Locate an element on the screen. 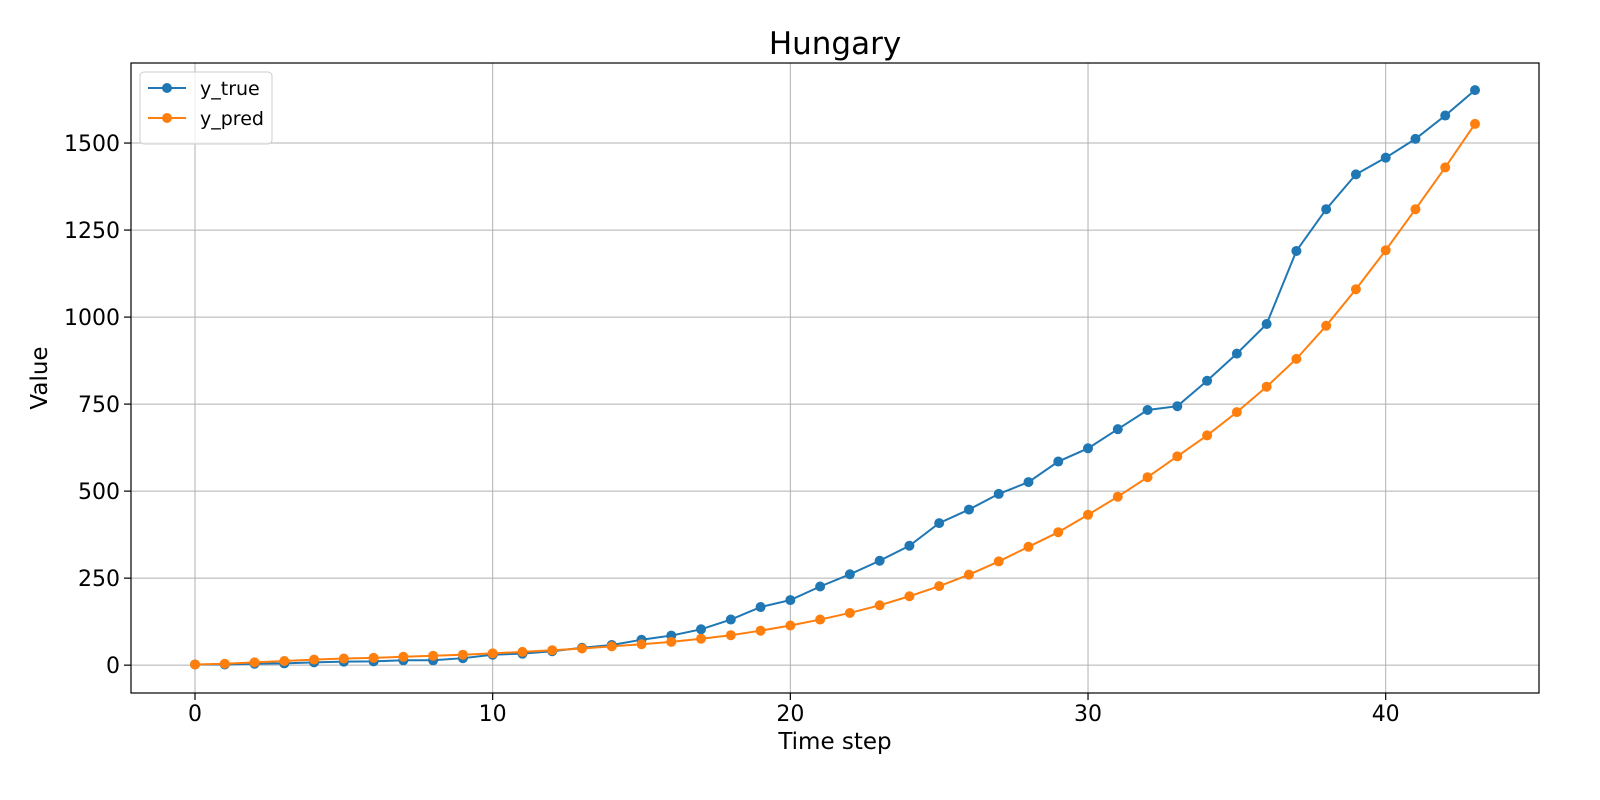 The height and width of the screenshot is (800, 1600). x-tick-label: 30 is located at coordinates (1088, 714).